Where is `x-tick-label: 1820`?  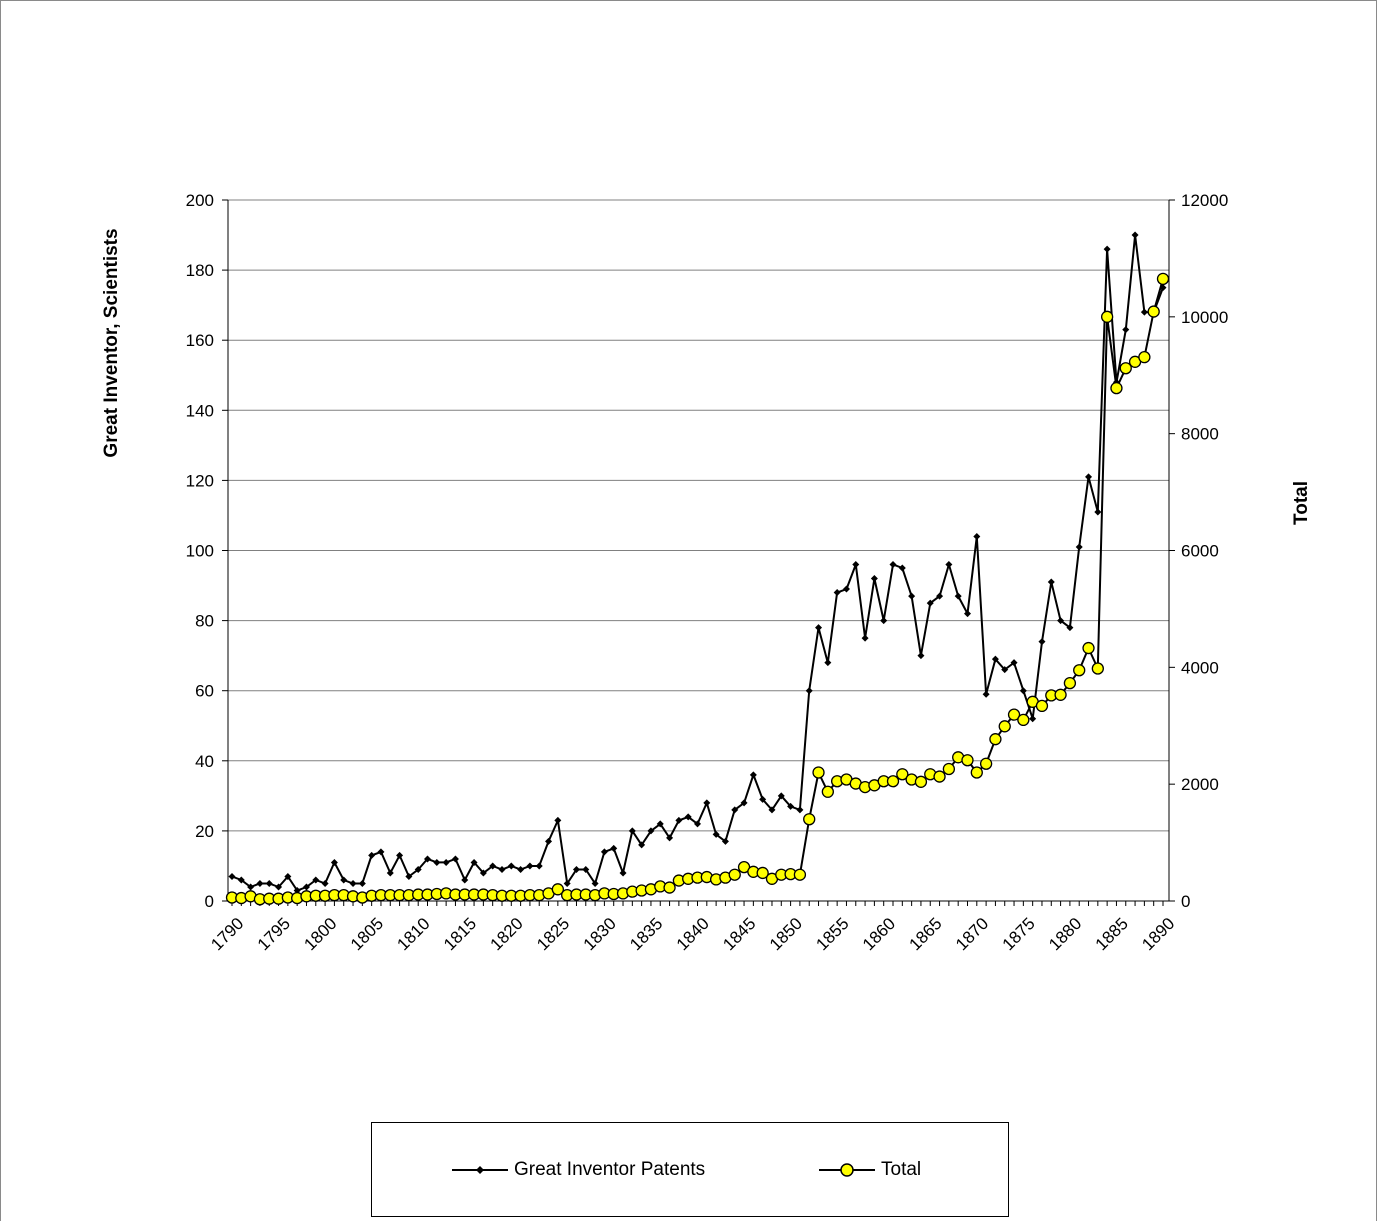
x-tick-label: 1820 is located at coordinates (507, 934).